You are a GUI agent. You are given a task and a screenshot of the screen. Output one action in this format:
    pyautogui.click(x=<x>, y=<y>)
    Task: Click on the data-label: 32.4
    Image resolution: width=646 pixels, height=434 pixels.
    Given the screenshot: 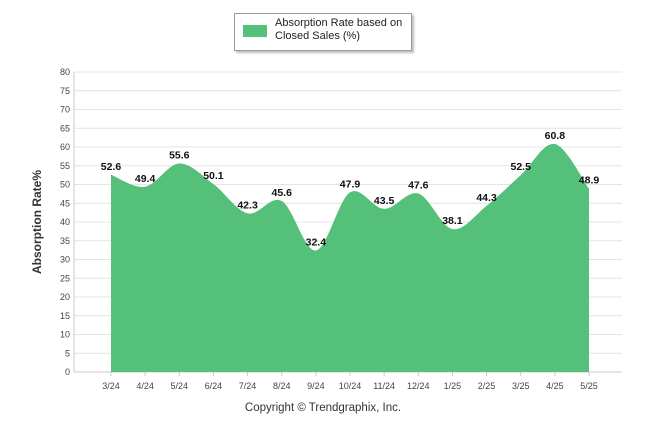 What is the action you would take?
    pyautogui.click(x=316, y=243)
    